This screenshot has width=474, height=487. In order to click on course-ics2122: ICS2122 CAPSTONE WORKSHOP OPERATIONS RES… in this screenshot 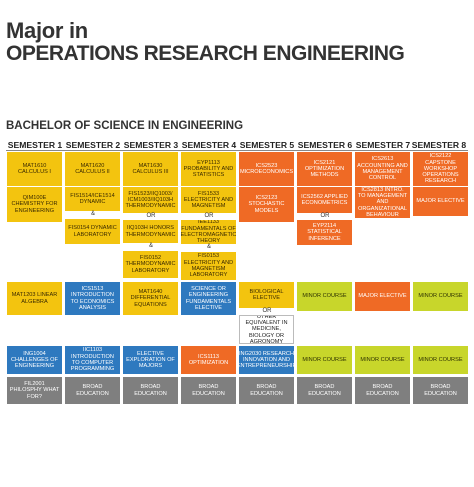, I will do `click(440, 169)`.